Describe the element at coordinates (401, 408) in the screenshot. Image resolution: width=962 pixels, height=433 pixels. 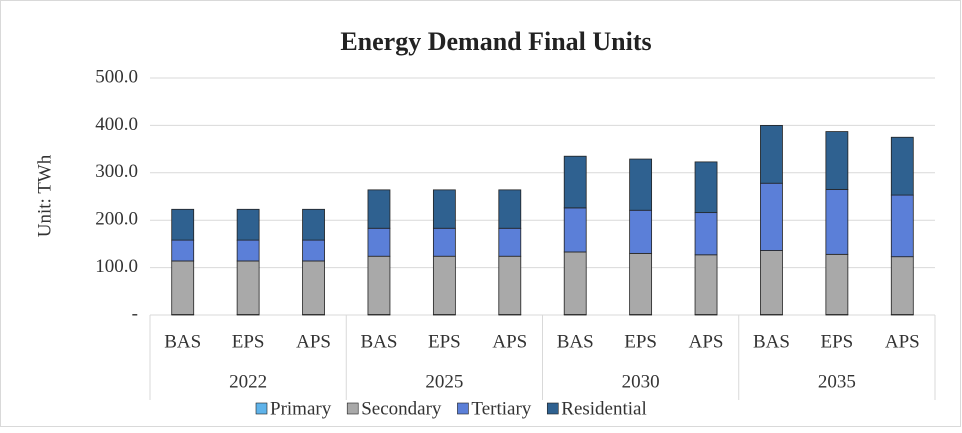
I see `legend-label: Secondary` at that location.